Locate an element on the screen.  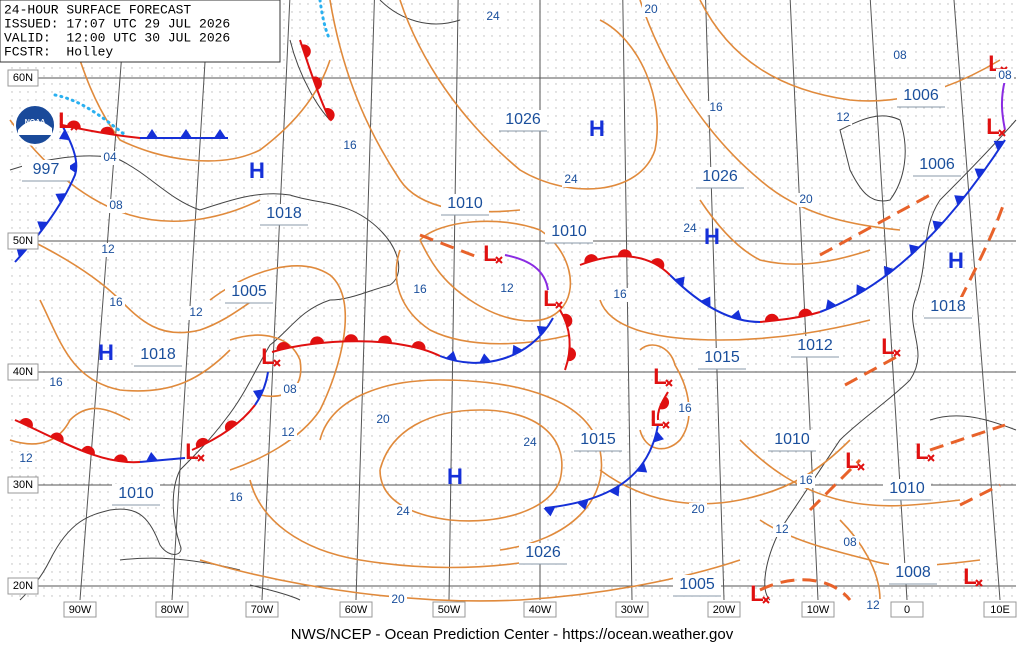
longitude-label: 50W is located at coordinates (449, 610).